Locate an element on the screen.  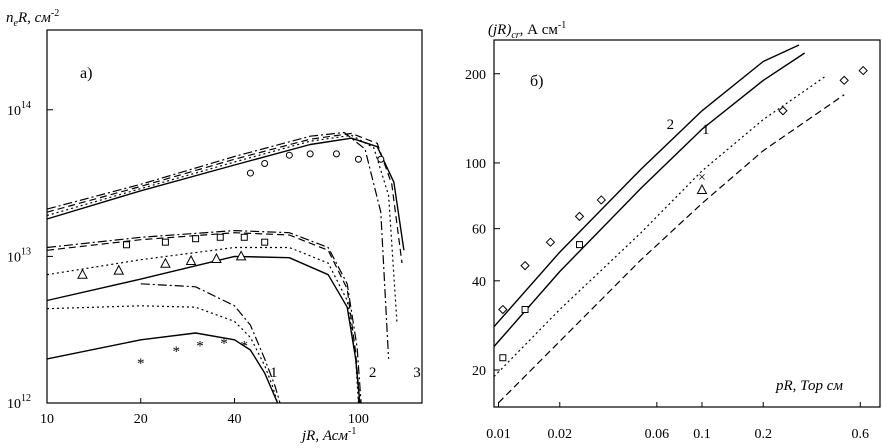
y-tick-label: 100 is located at coordinates (475, 164).